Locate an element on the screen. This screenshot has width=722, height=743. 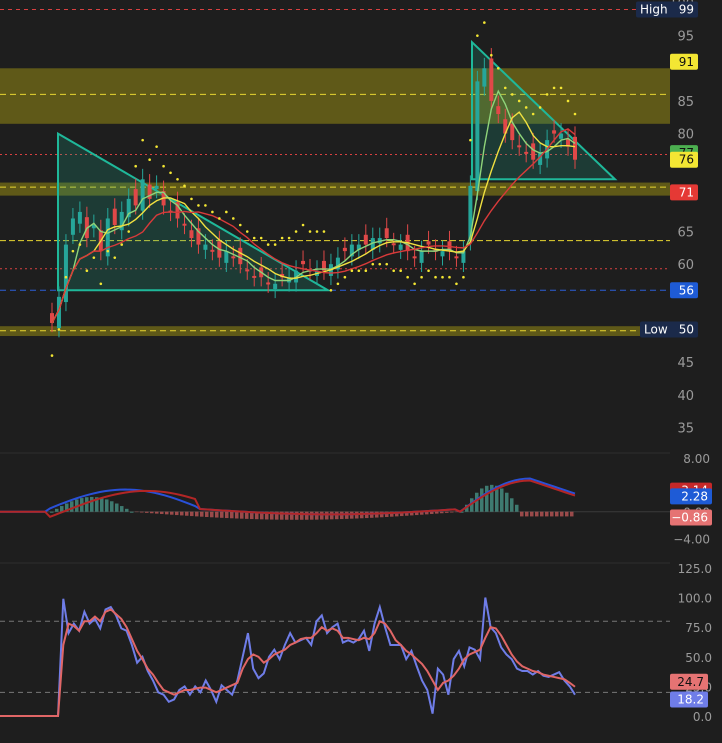
price-tick-label: 95 is located at coordinates (685, 37).